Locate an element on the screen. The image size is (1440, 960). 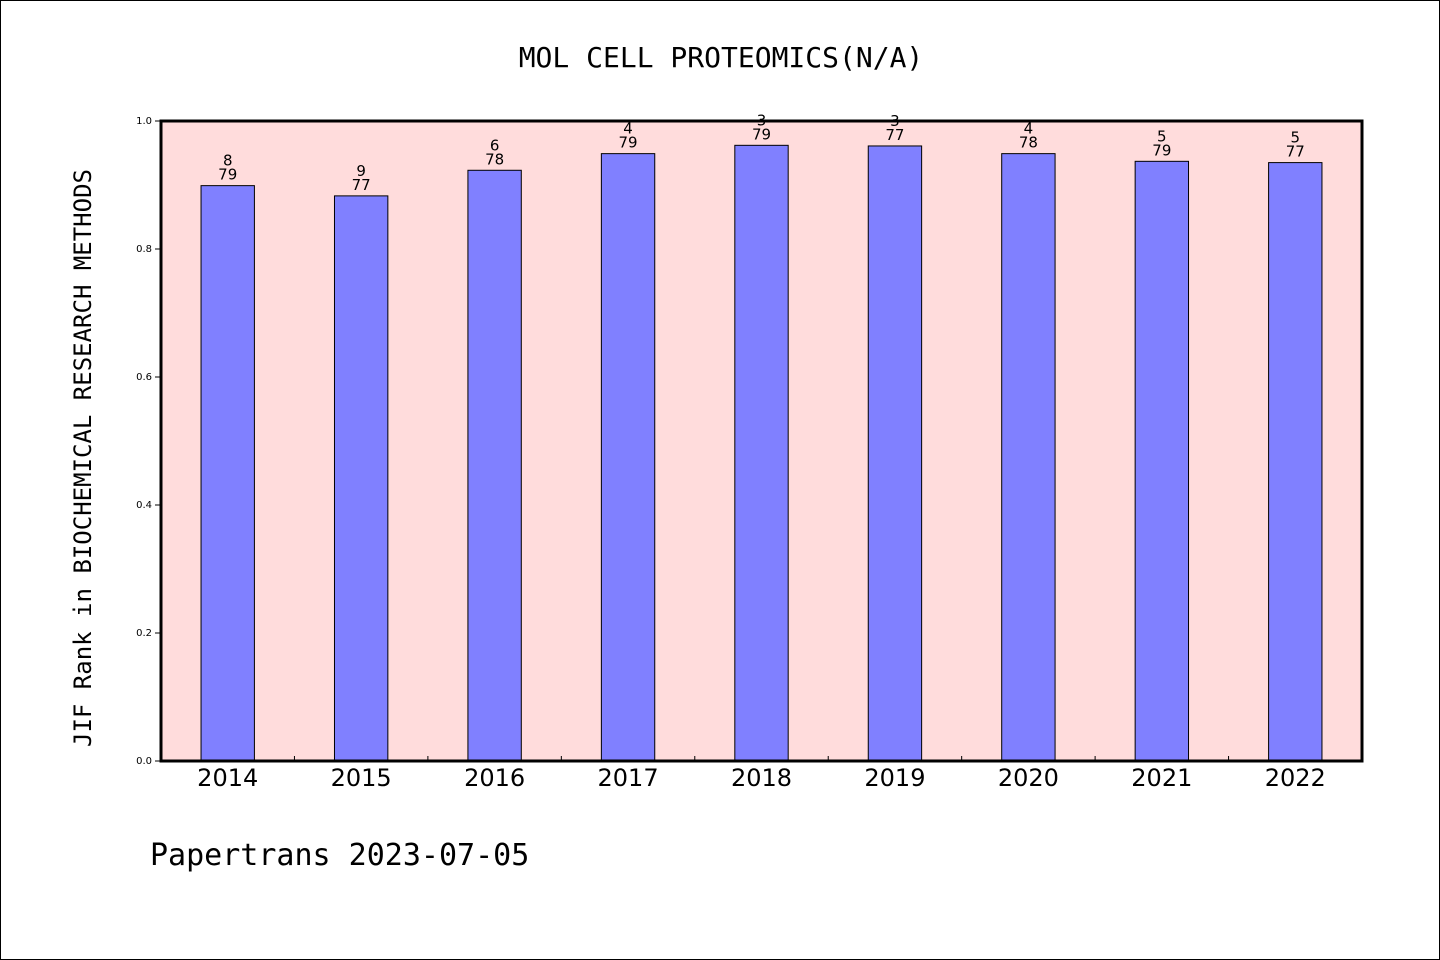
bar-2020 is located at coordinates (1028, 457).